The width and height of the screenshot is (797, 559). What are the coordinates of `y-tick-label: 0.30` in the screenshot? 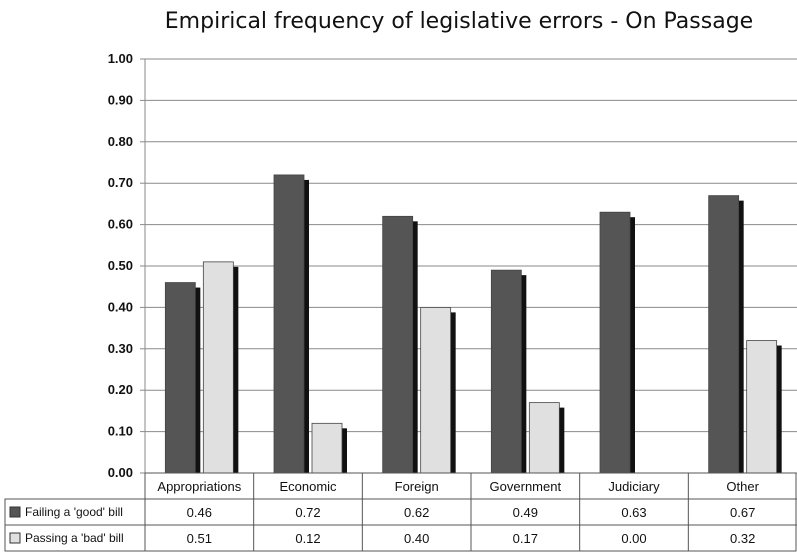 It's located at (120, 348).